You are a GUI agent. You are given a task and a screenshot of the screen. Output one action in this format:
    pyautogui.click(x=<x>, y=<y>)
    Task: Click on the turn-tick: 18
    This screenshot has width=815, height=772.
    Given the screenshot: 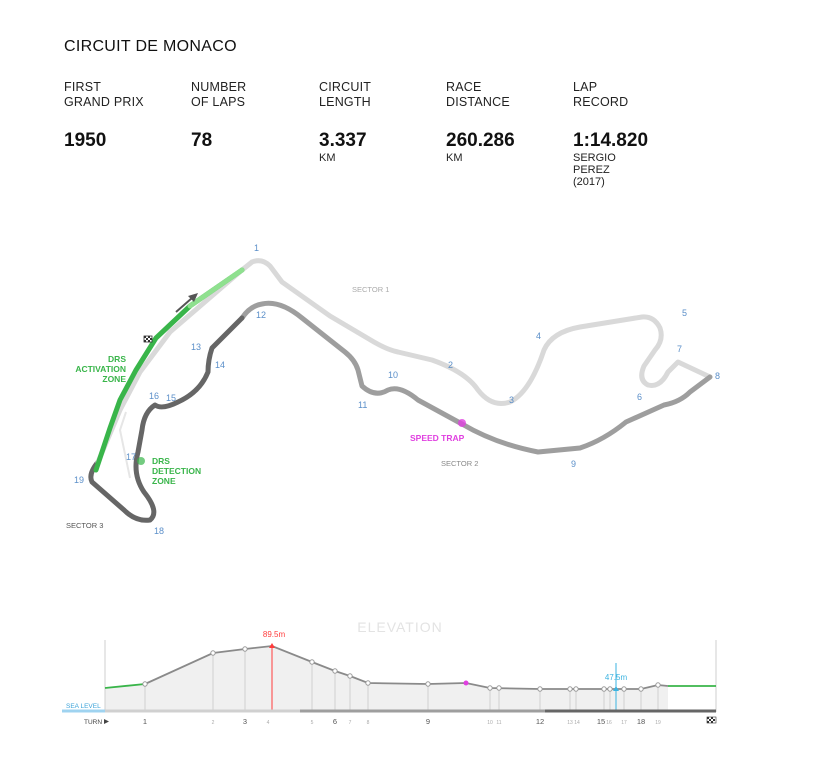 What is the action you would take?
    pyautogui.click(x=641, y=721)
    